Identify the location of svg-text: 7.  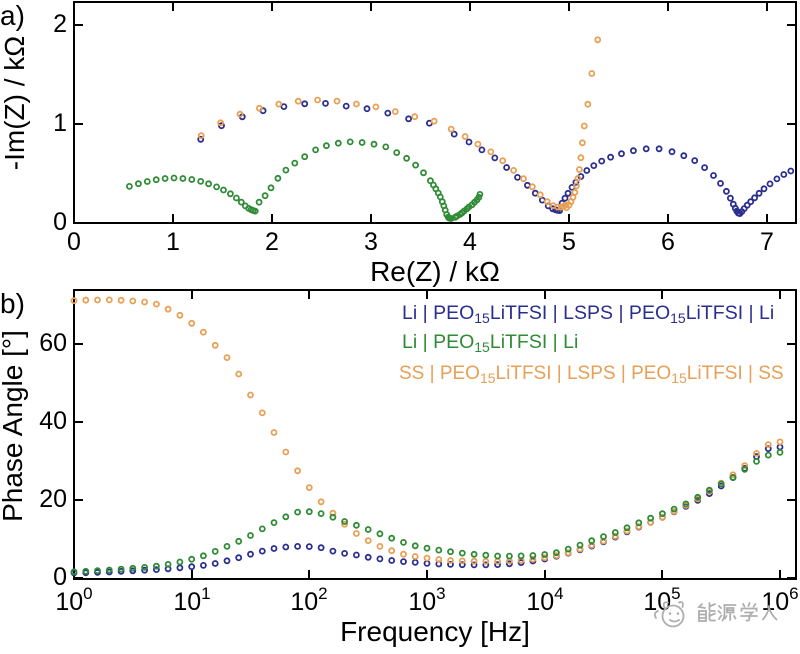
(767, 242).